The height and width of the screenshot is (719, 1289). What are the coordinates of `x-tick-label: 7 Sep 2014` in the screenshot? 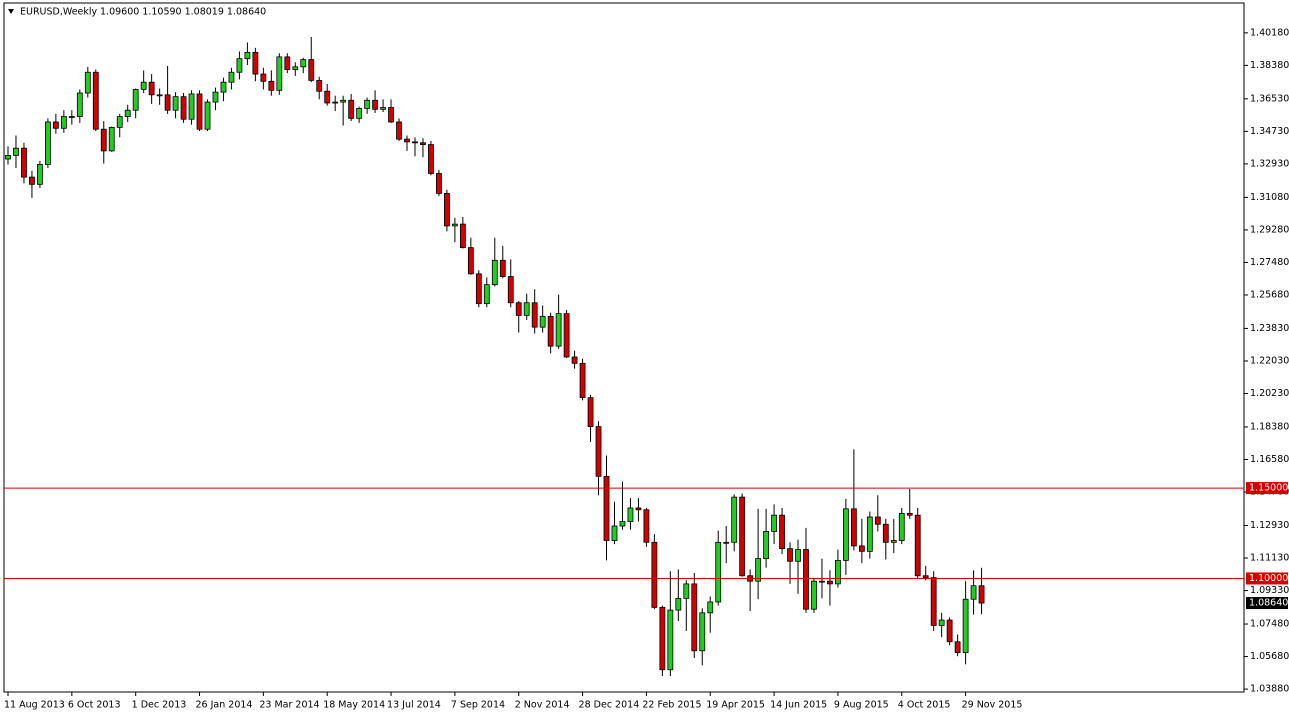 It's located at (478, 705).